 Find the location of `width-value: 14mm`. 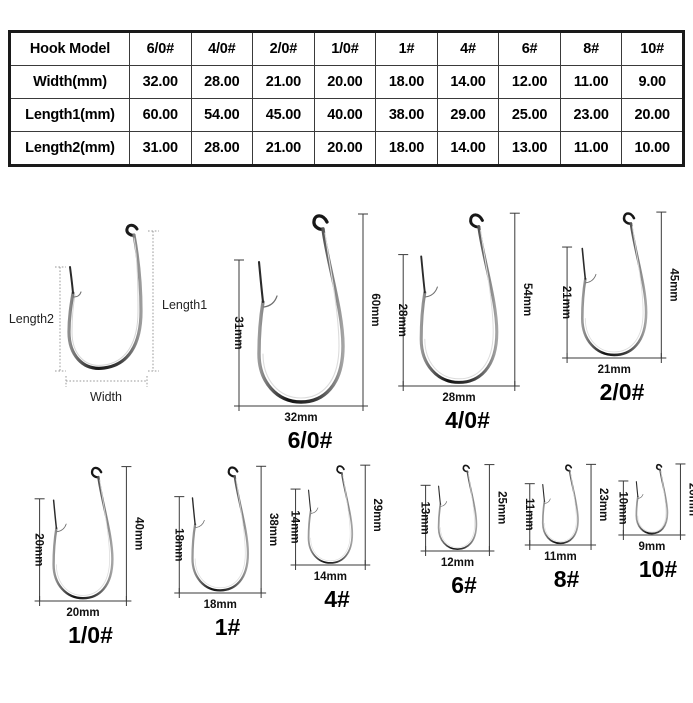

width-value: 14mm is located at coordinates (330, 577).